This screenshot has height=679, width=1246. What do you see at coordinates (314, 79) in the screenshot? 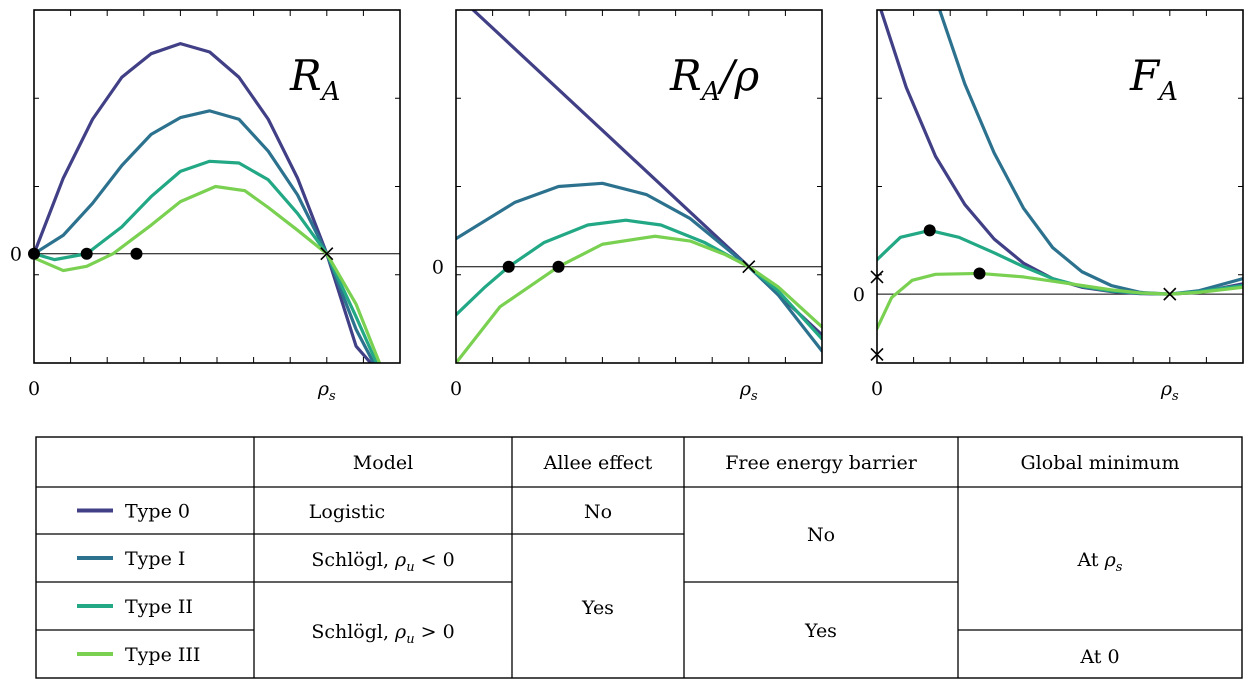
I see `panel-title: RA` at bounding box center [314, 79].